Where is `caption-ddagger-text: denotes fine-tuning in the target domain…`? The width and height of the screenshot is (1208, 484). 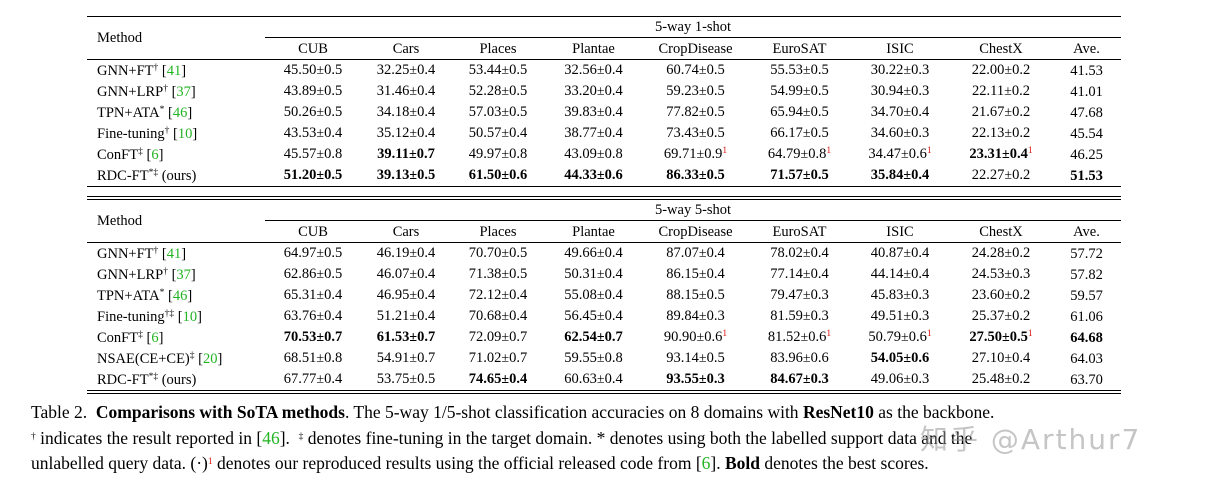 caption-ddagger-text: denotes fine-tuning in the target domain… is located at coordinates (638, 437).